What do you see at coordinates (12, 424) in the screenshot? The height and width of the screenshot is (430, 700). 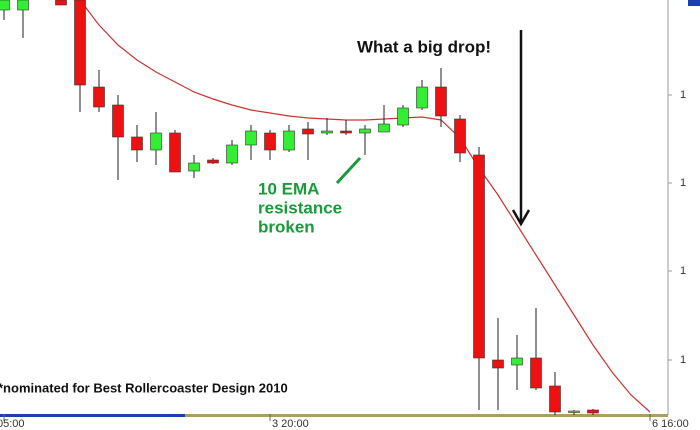 I see `x-tick-label: 05:00` at bounding box center [12, 424].